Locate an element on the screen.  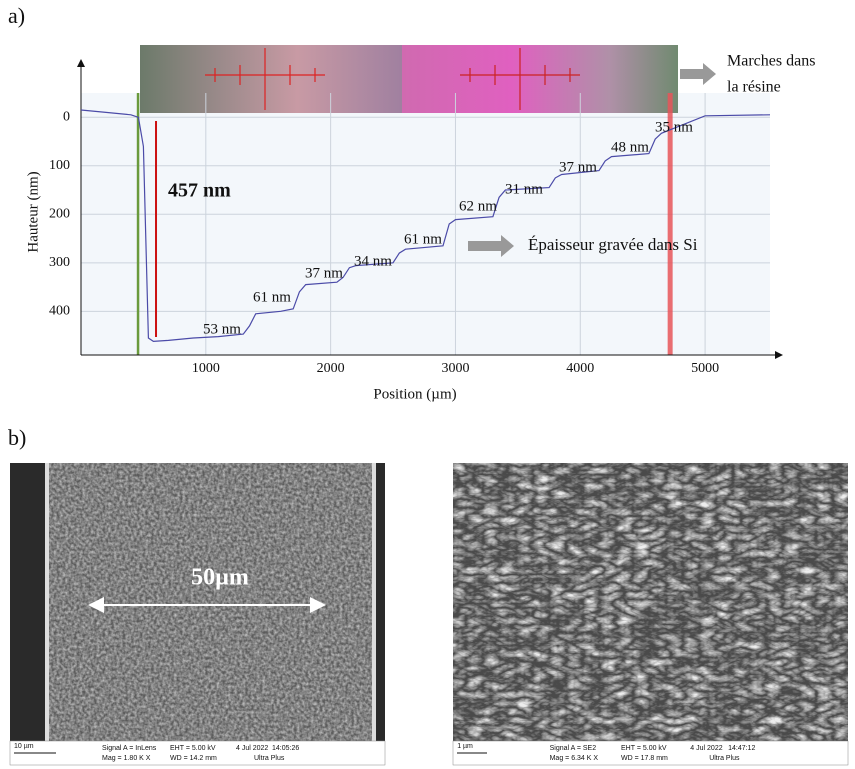
annotation: Épaisseur gravée dans Si is located at coordinates (613, 244).